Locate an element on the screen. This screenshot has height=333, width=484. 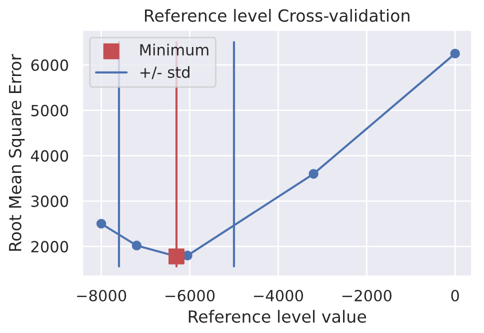
x-tick-label: −4000 is located at coordinates (279, 296).